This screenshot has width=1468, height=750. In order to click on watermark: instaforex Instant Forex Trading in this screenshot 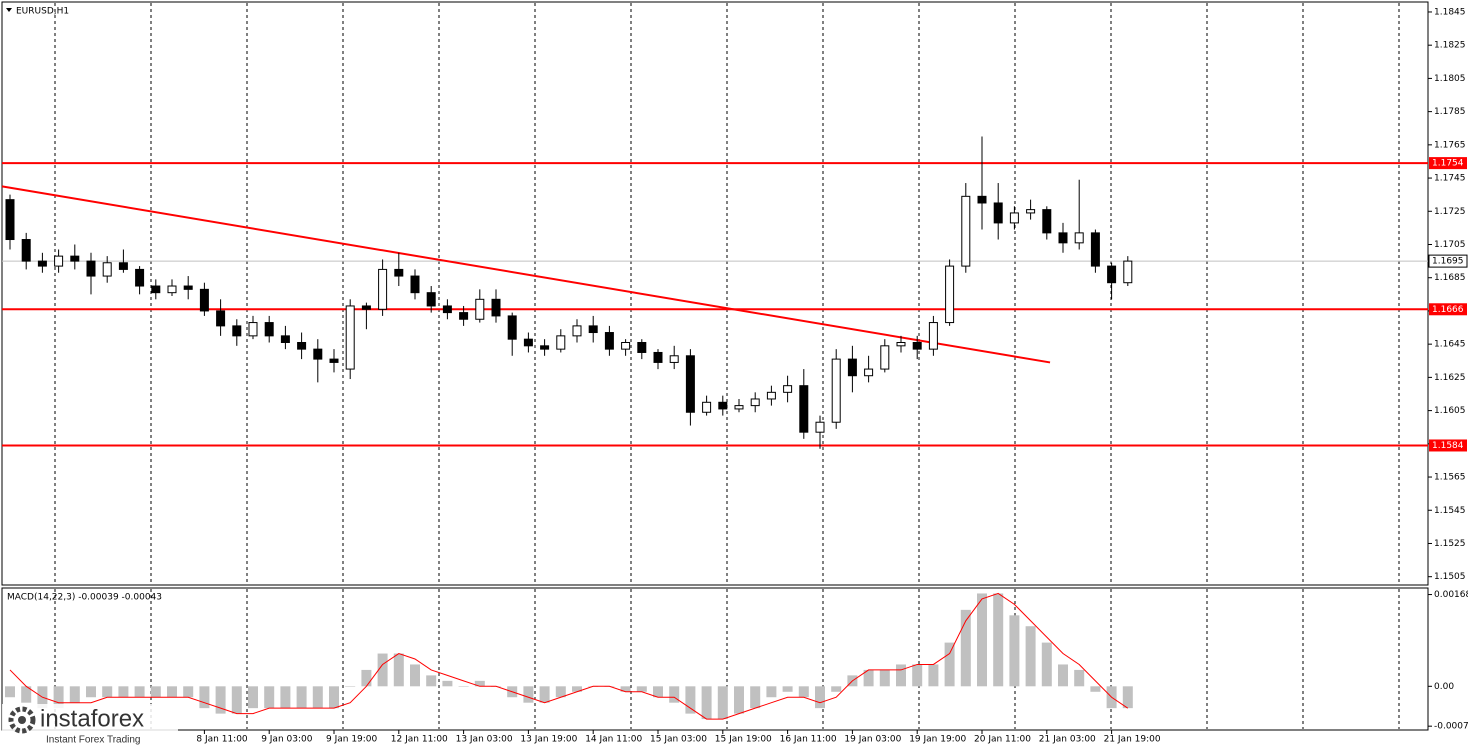, I will do `click(90, 726)`.